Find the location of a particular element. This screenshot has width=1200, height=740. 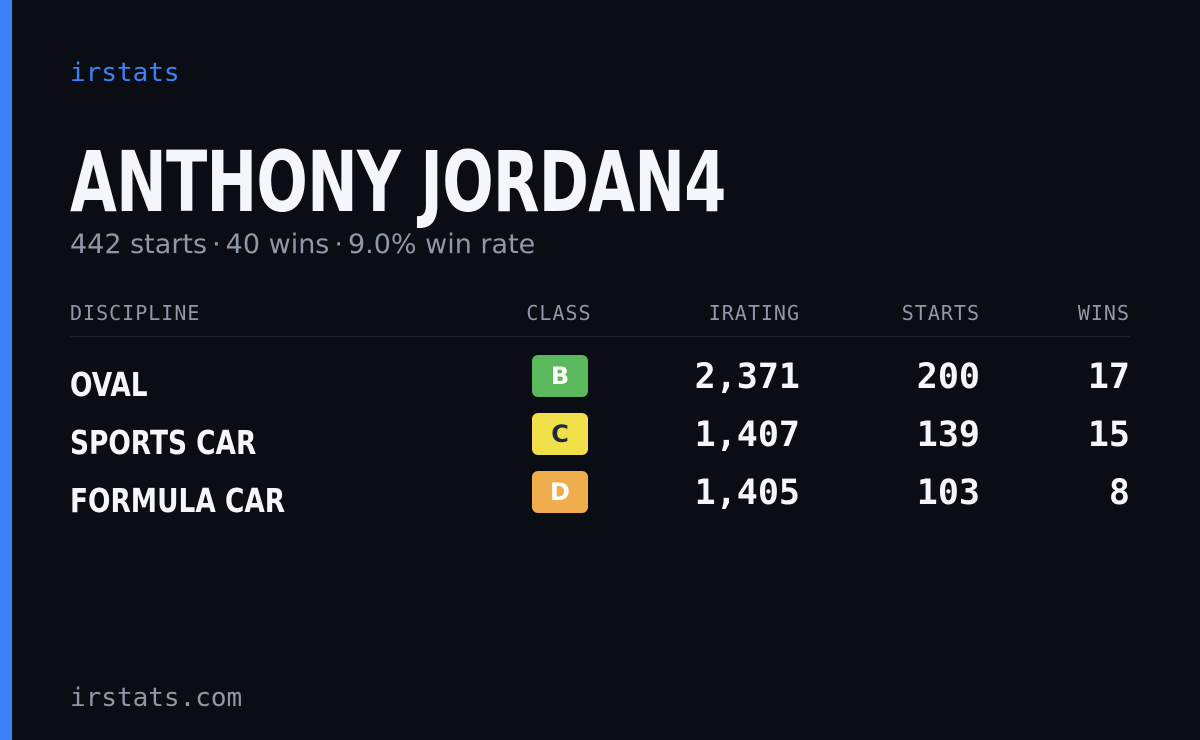

header-wins: WINS is located at coordinates (1103, 313).